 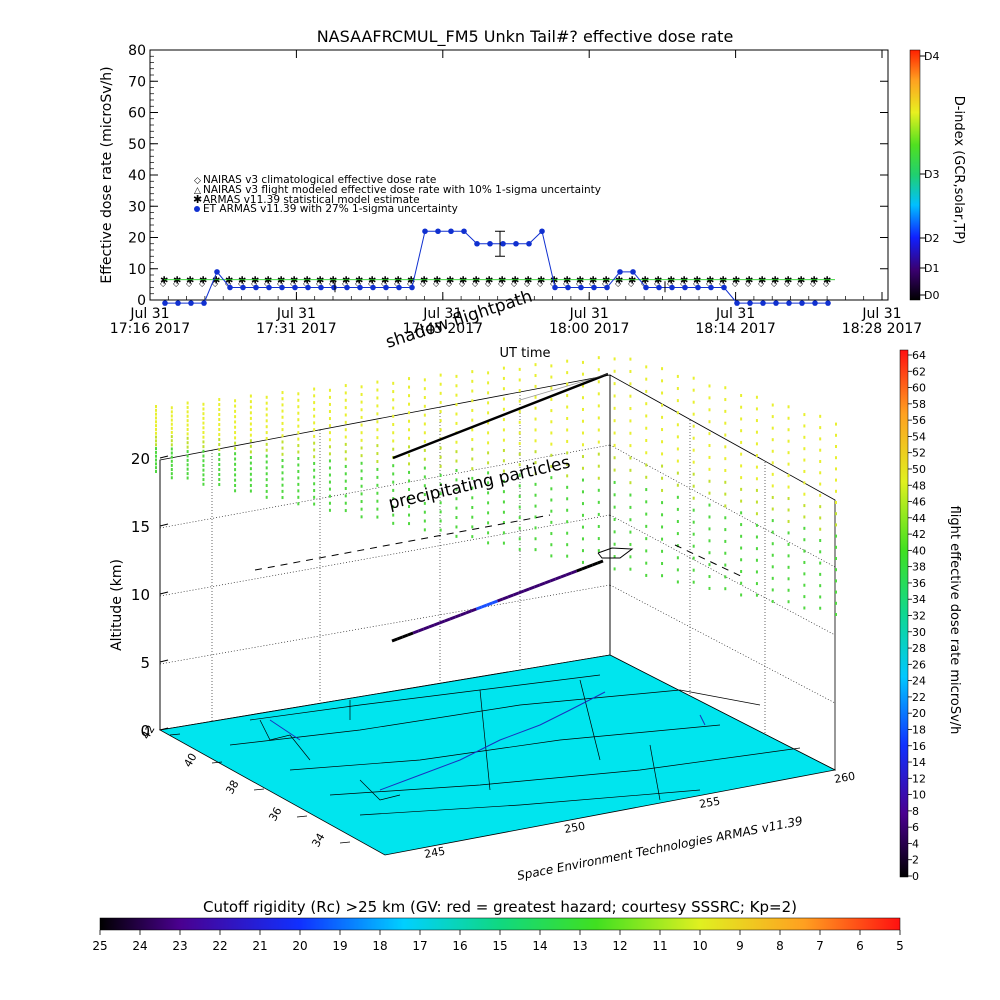 I want to click on z-tick-label: 15, so click(x=140, y=527).